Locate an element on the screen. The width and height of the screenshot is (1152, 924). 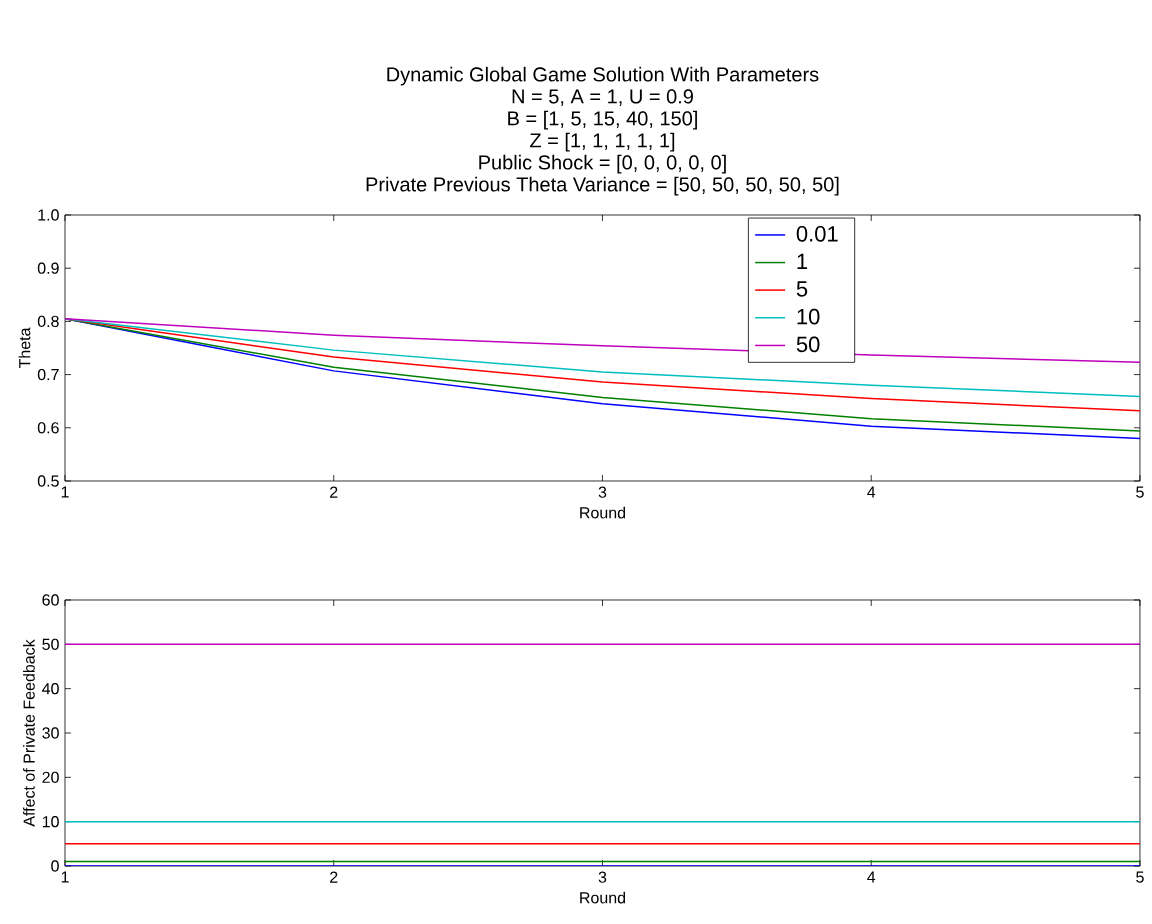
chart-title: Dynamic Global Game Solution With Parameters is located at coordinates (603, 76).